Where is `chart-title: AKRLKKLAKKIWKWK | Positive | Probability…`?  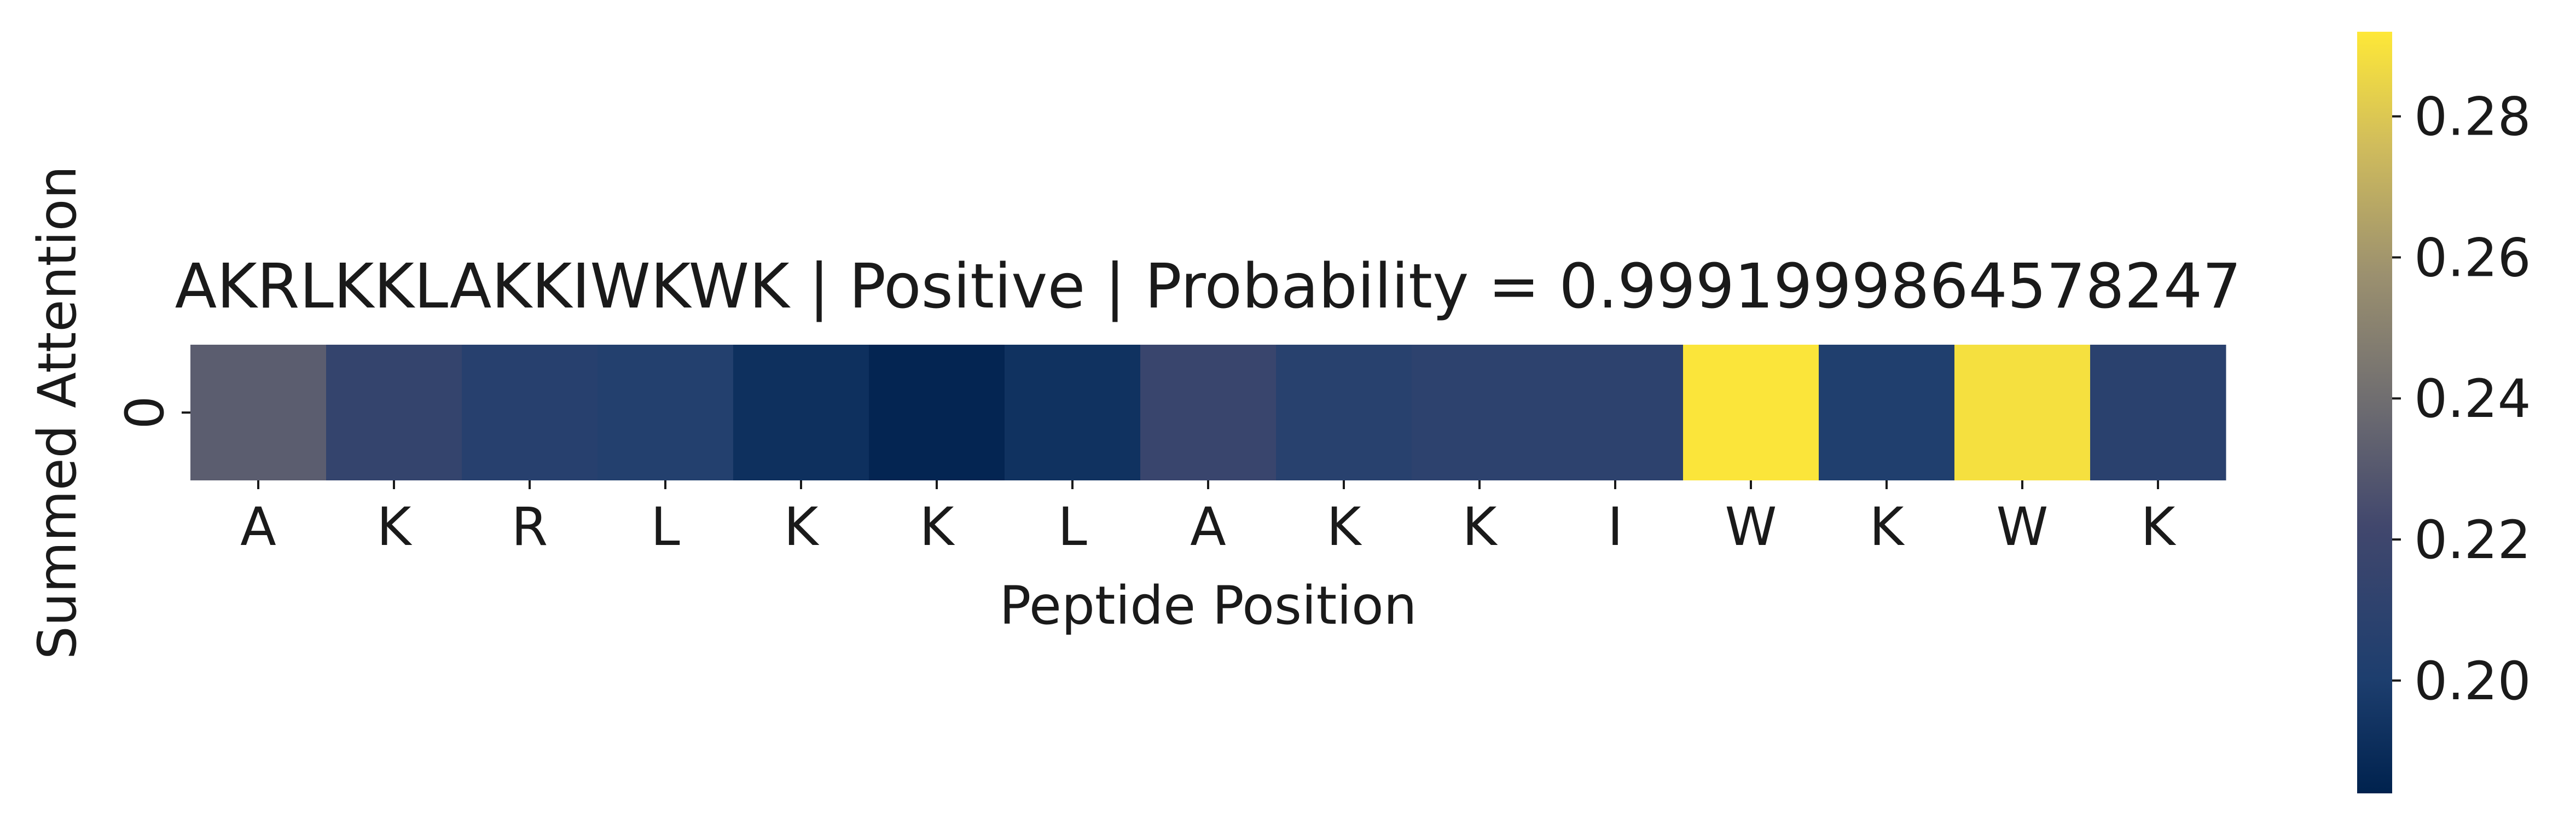 chart-title: AKRLKKLAKKIWKWK | Positive | Probability… is located at coordinates (1208, 286).